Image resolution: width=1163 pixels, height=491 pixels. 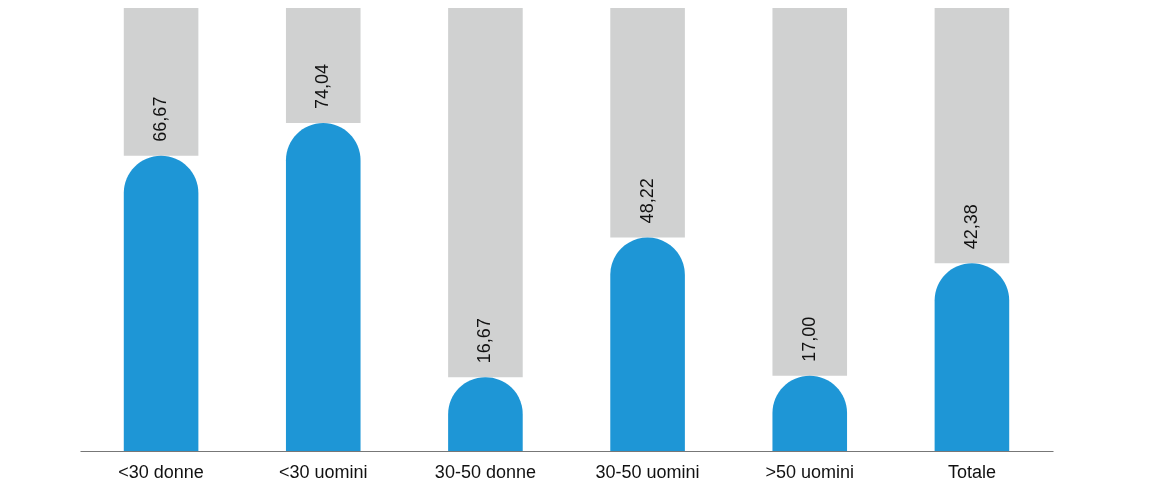 I want to click on data-label: 74,04, so click(x=322, y=86).